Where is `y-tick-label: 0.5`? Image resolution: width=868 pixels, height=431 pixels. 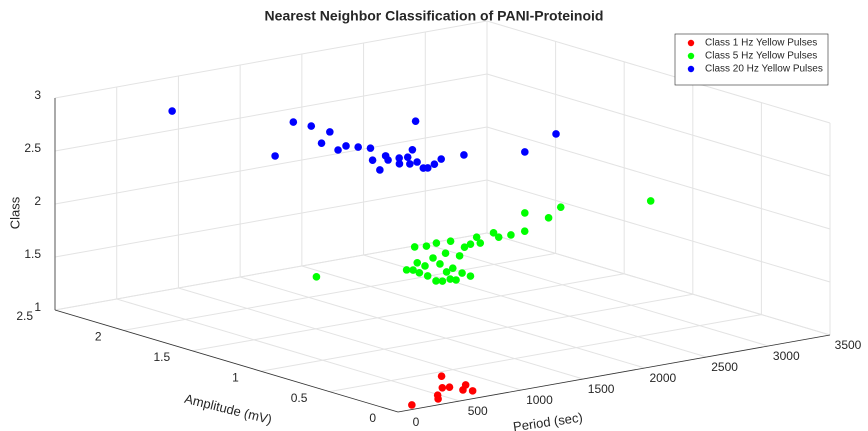 y-tick-label: 0.5 is located at coordinates (299, 398).